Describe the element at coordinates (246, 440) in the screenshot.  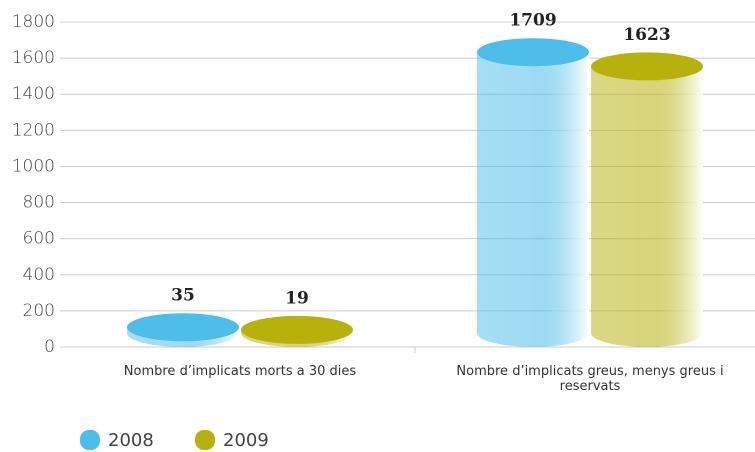
I see `legend-label: 2009` at that location.